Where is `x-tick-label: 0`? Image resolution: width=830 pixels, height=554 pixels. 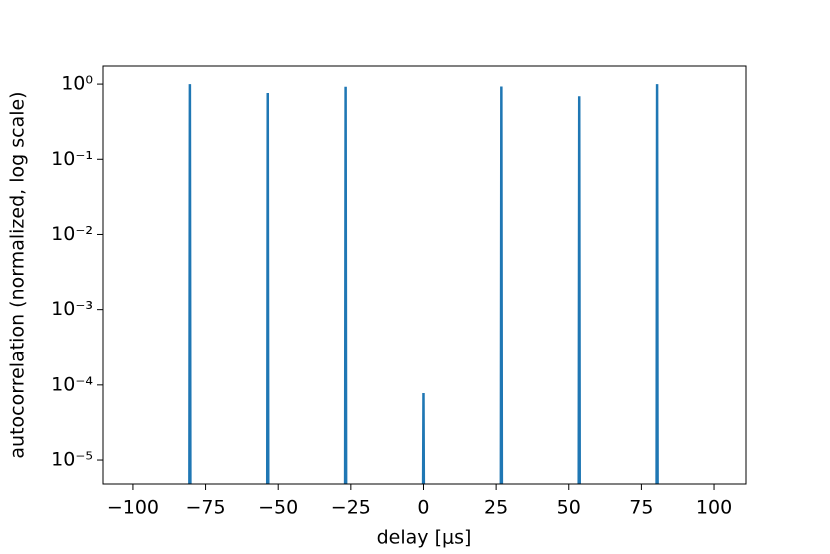
x-tick-label: 0 is located at coordinates (423, 508).